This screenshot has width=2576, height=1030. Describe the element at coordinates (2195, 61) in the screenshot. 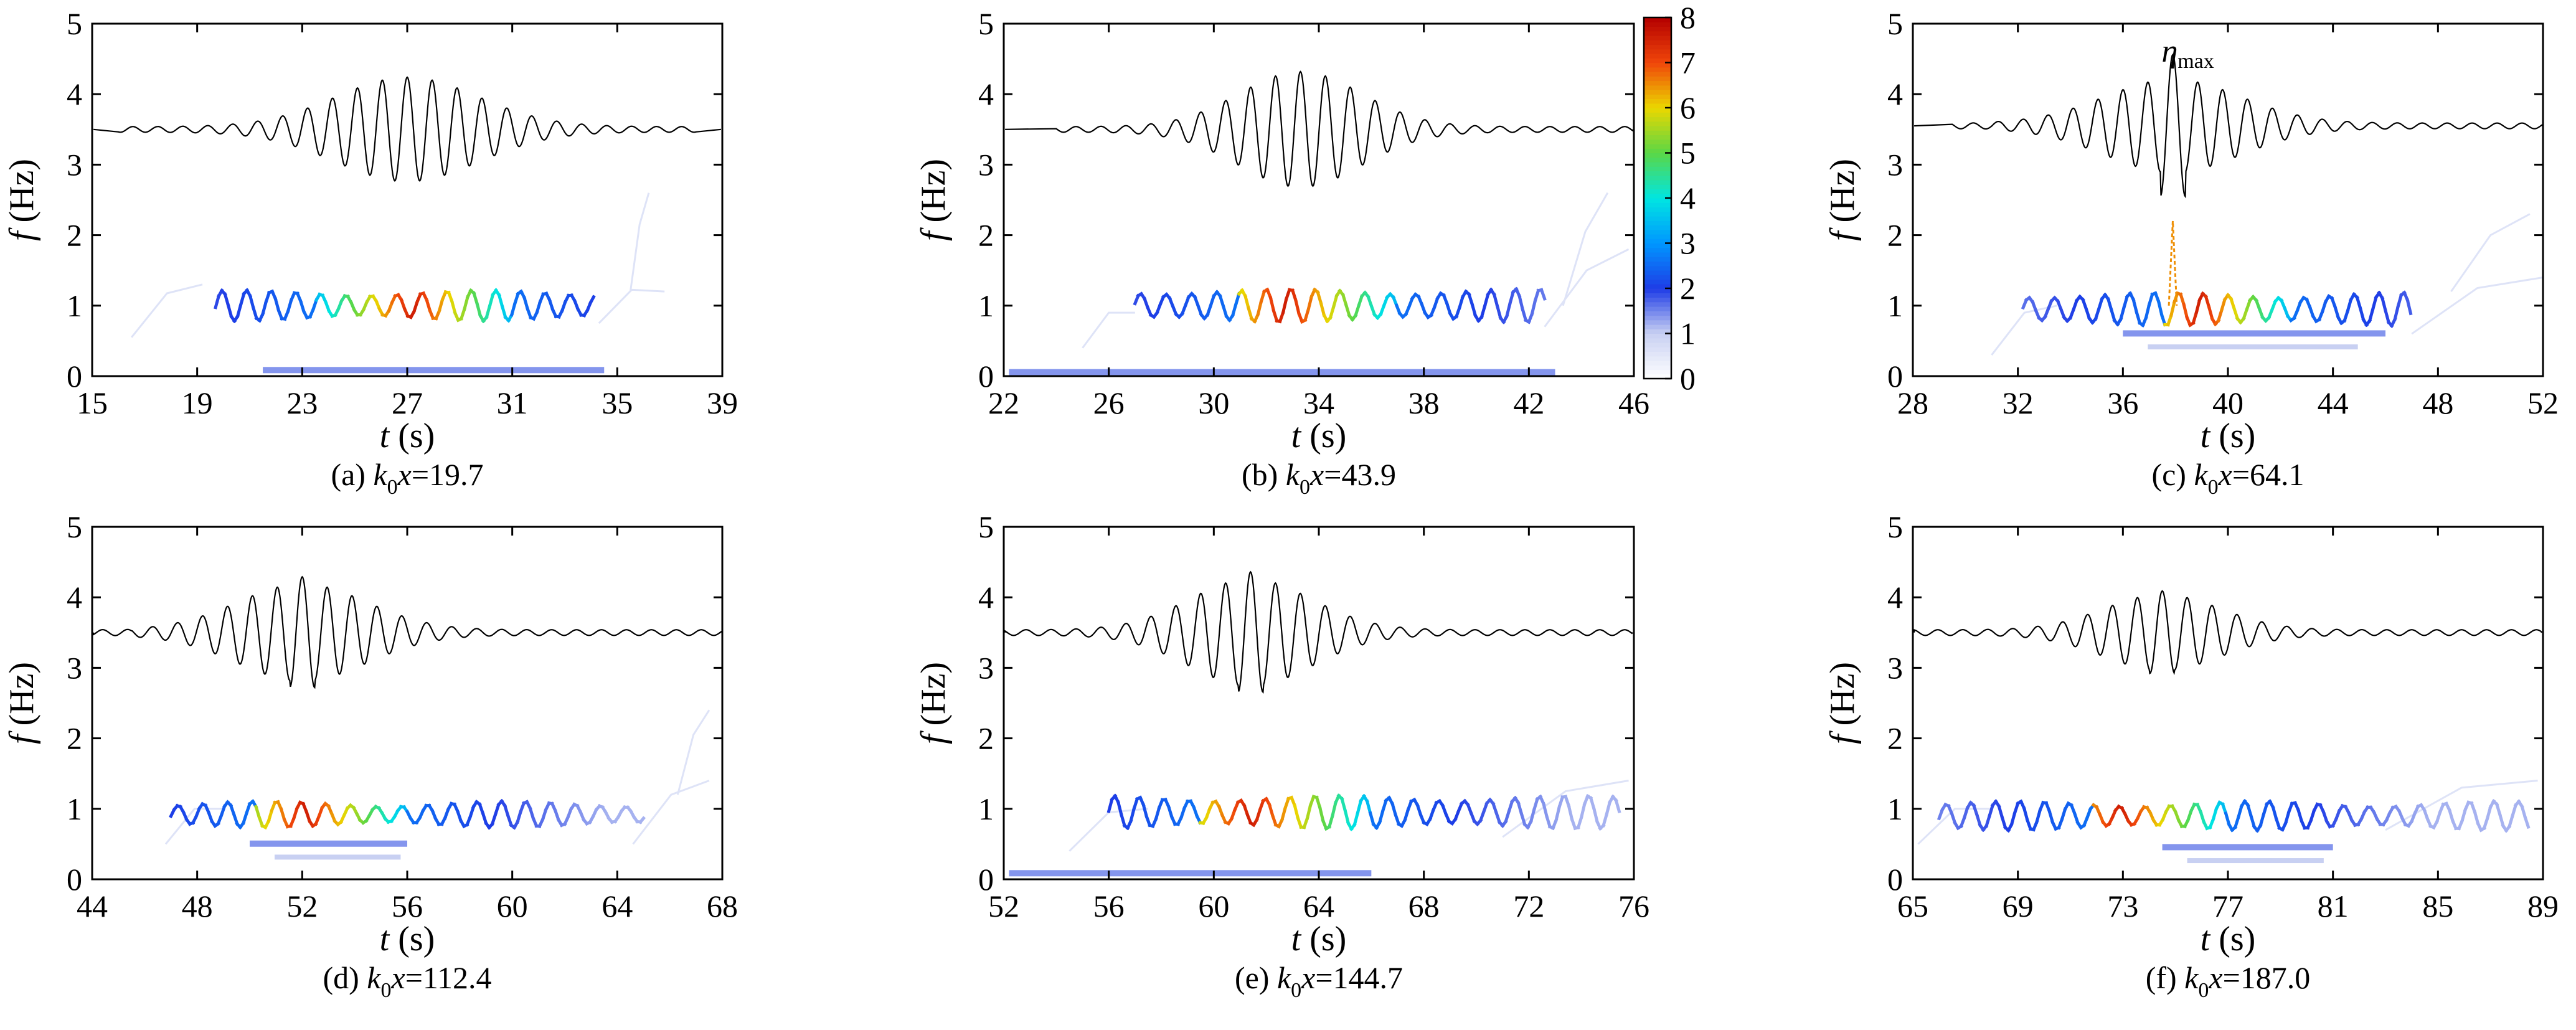

I see `annotation-sub: max` at that location.